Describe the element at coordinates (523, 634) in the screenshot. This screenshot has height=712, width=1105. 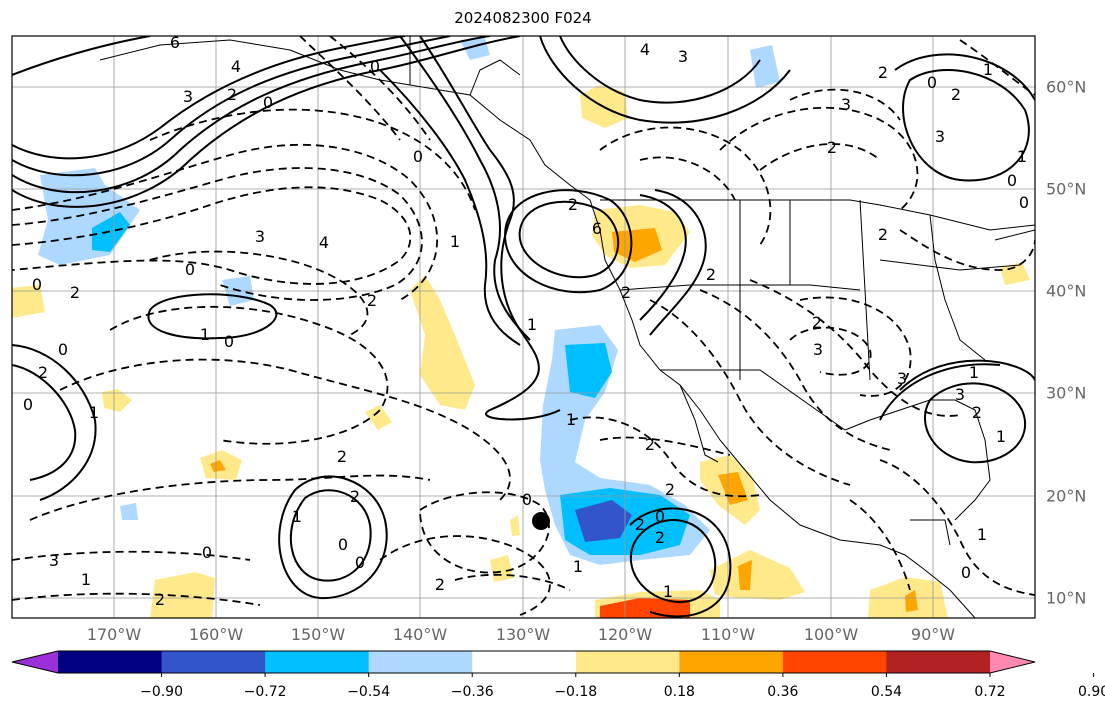
I see `lon-label: 130°W` at that location.